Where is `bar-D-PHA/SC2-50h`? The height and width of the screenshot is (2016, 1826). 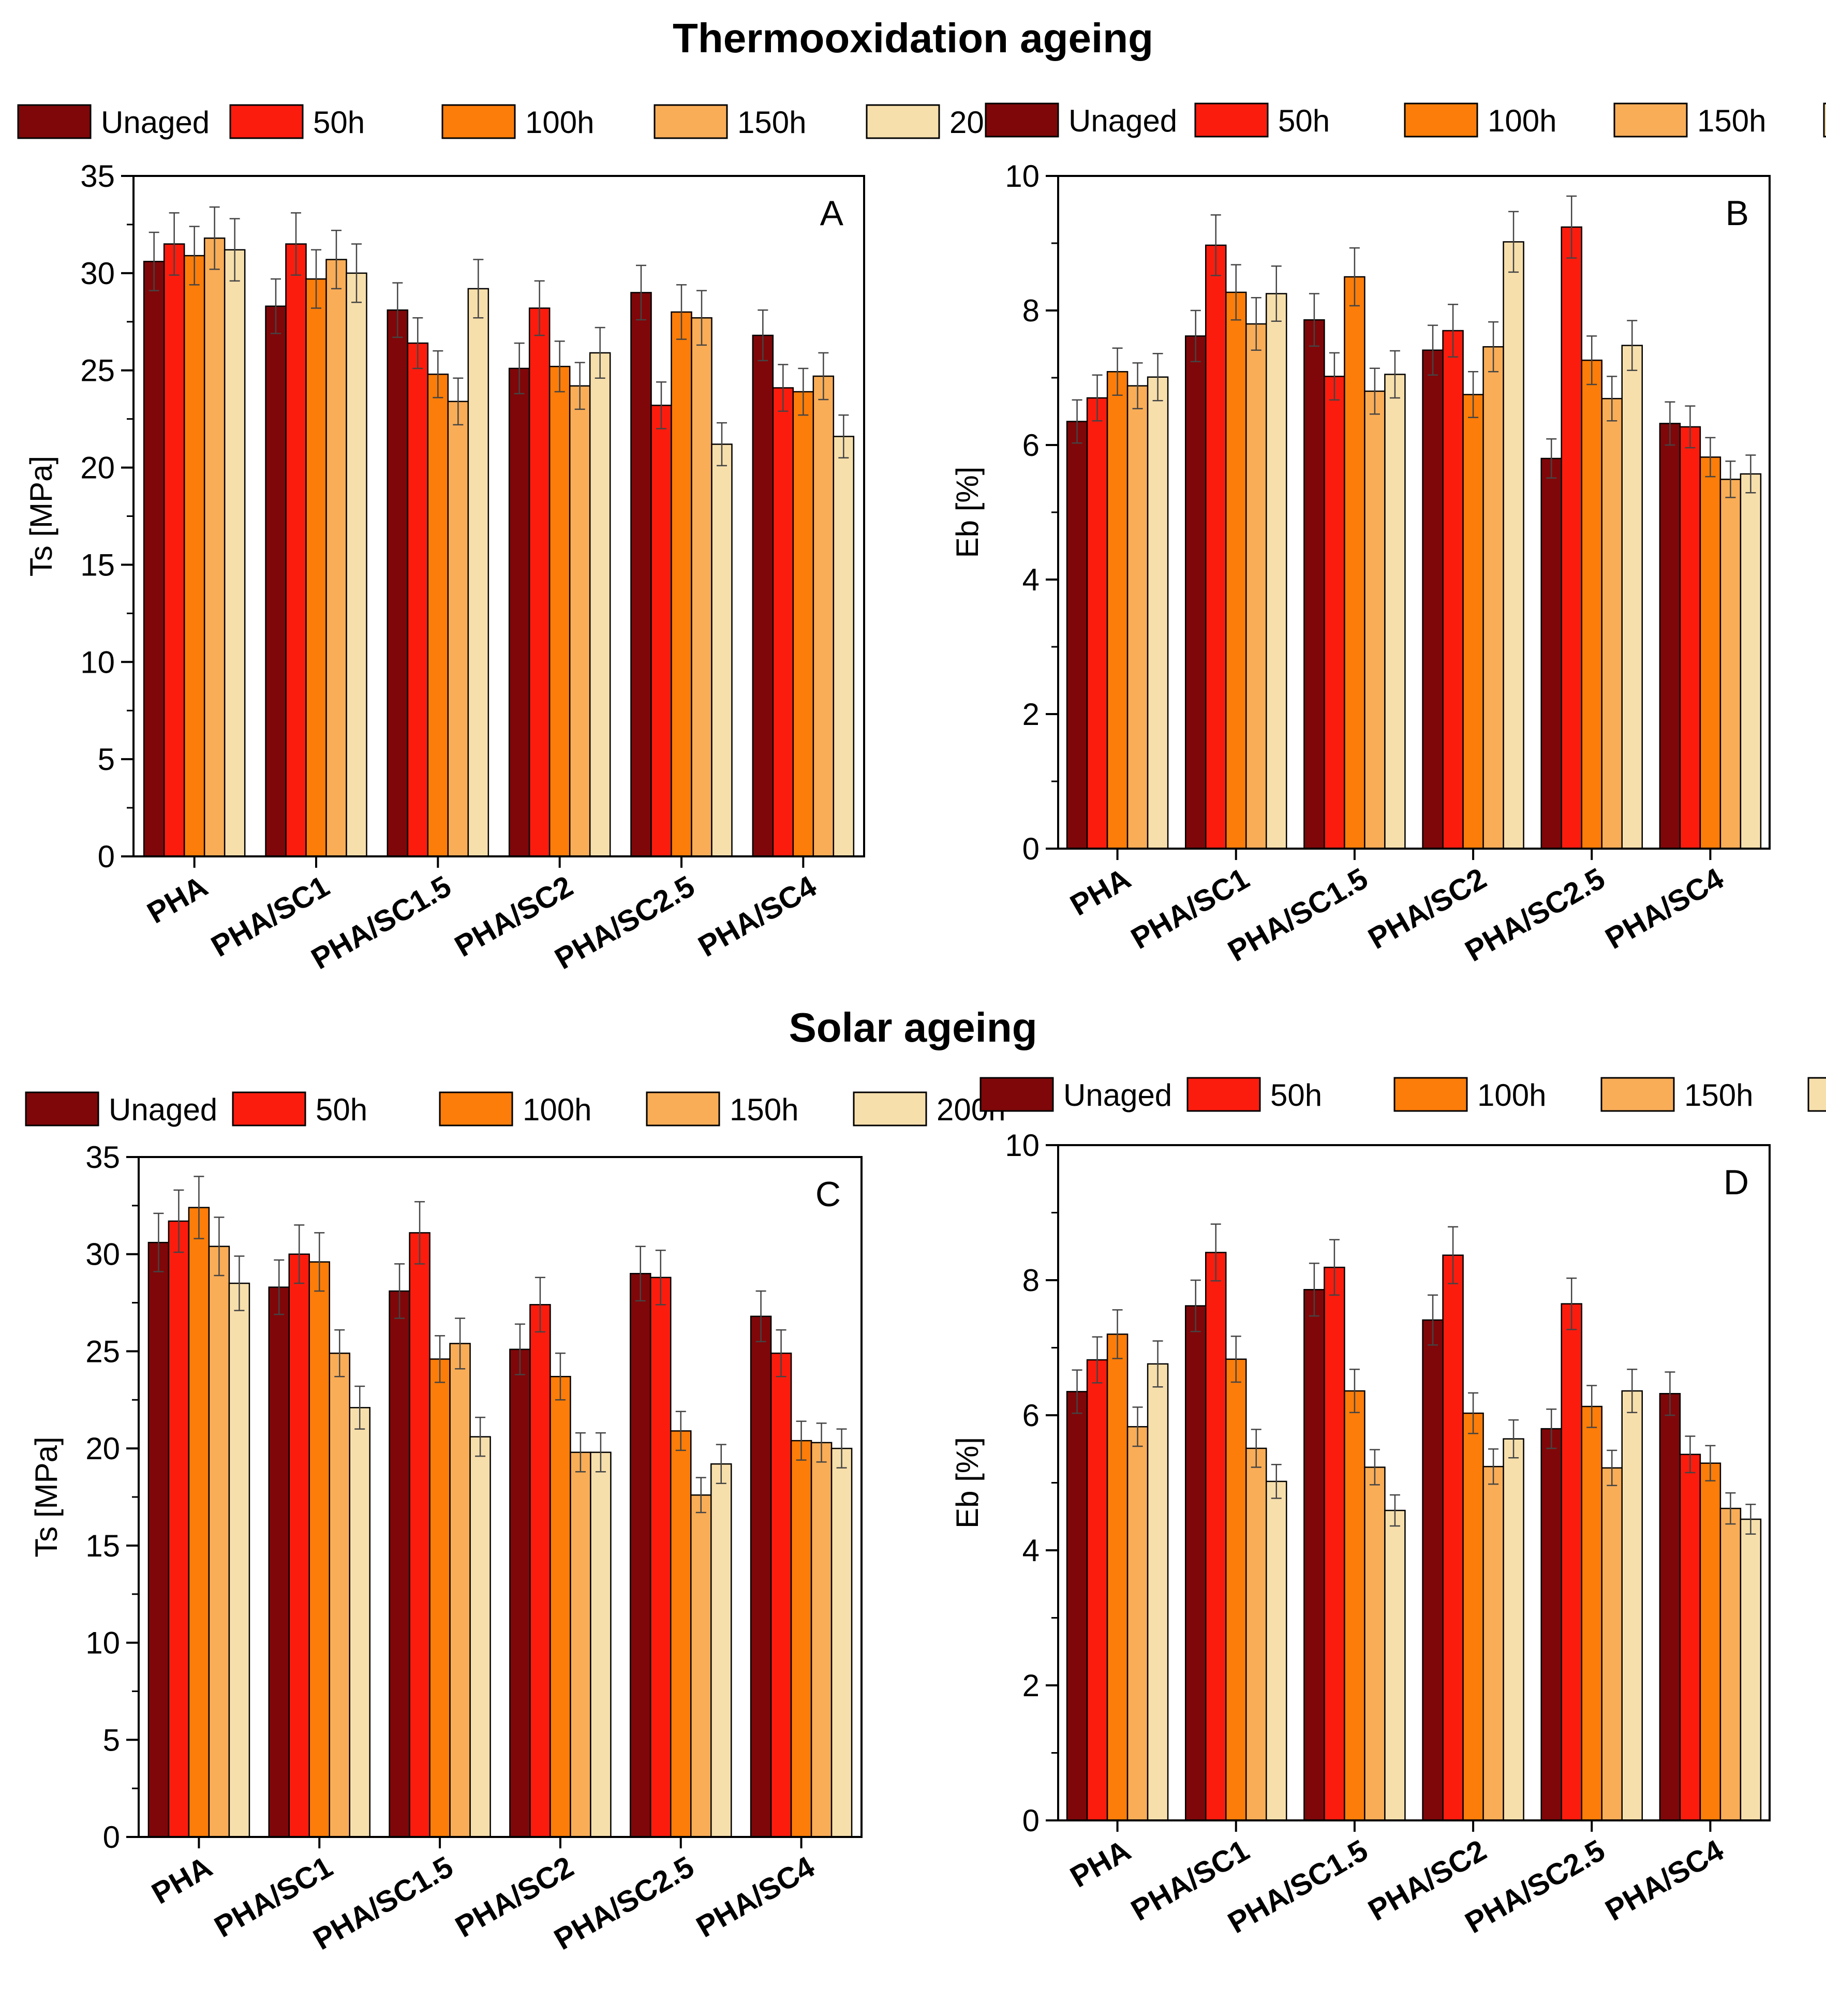 bar-D-PHA/SC2-50h is located at coordinates (1453, 1537).